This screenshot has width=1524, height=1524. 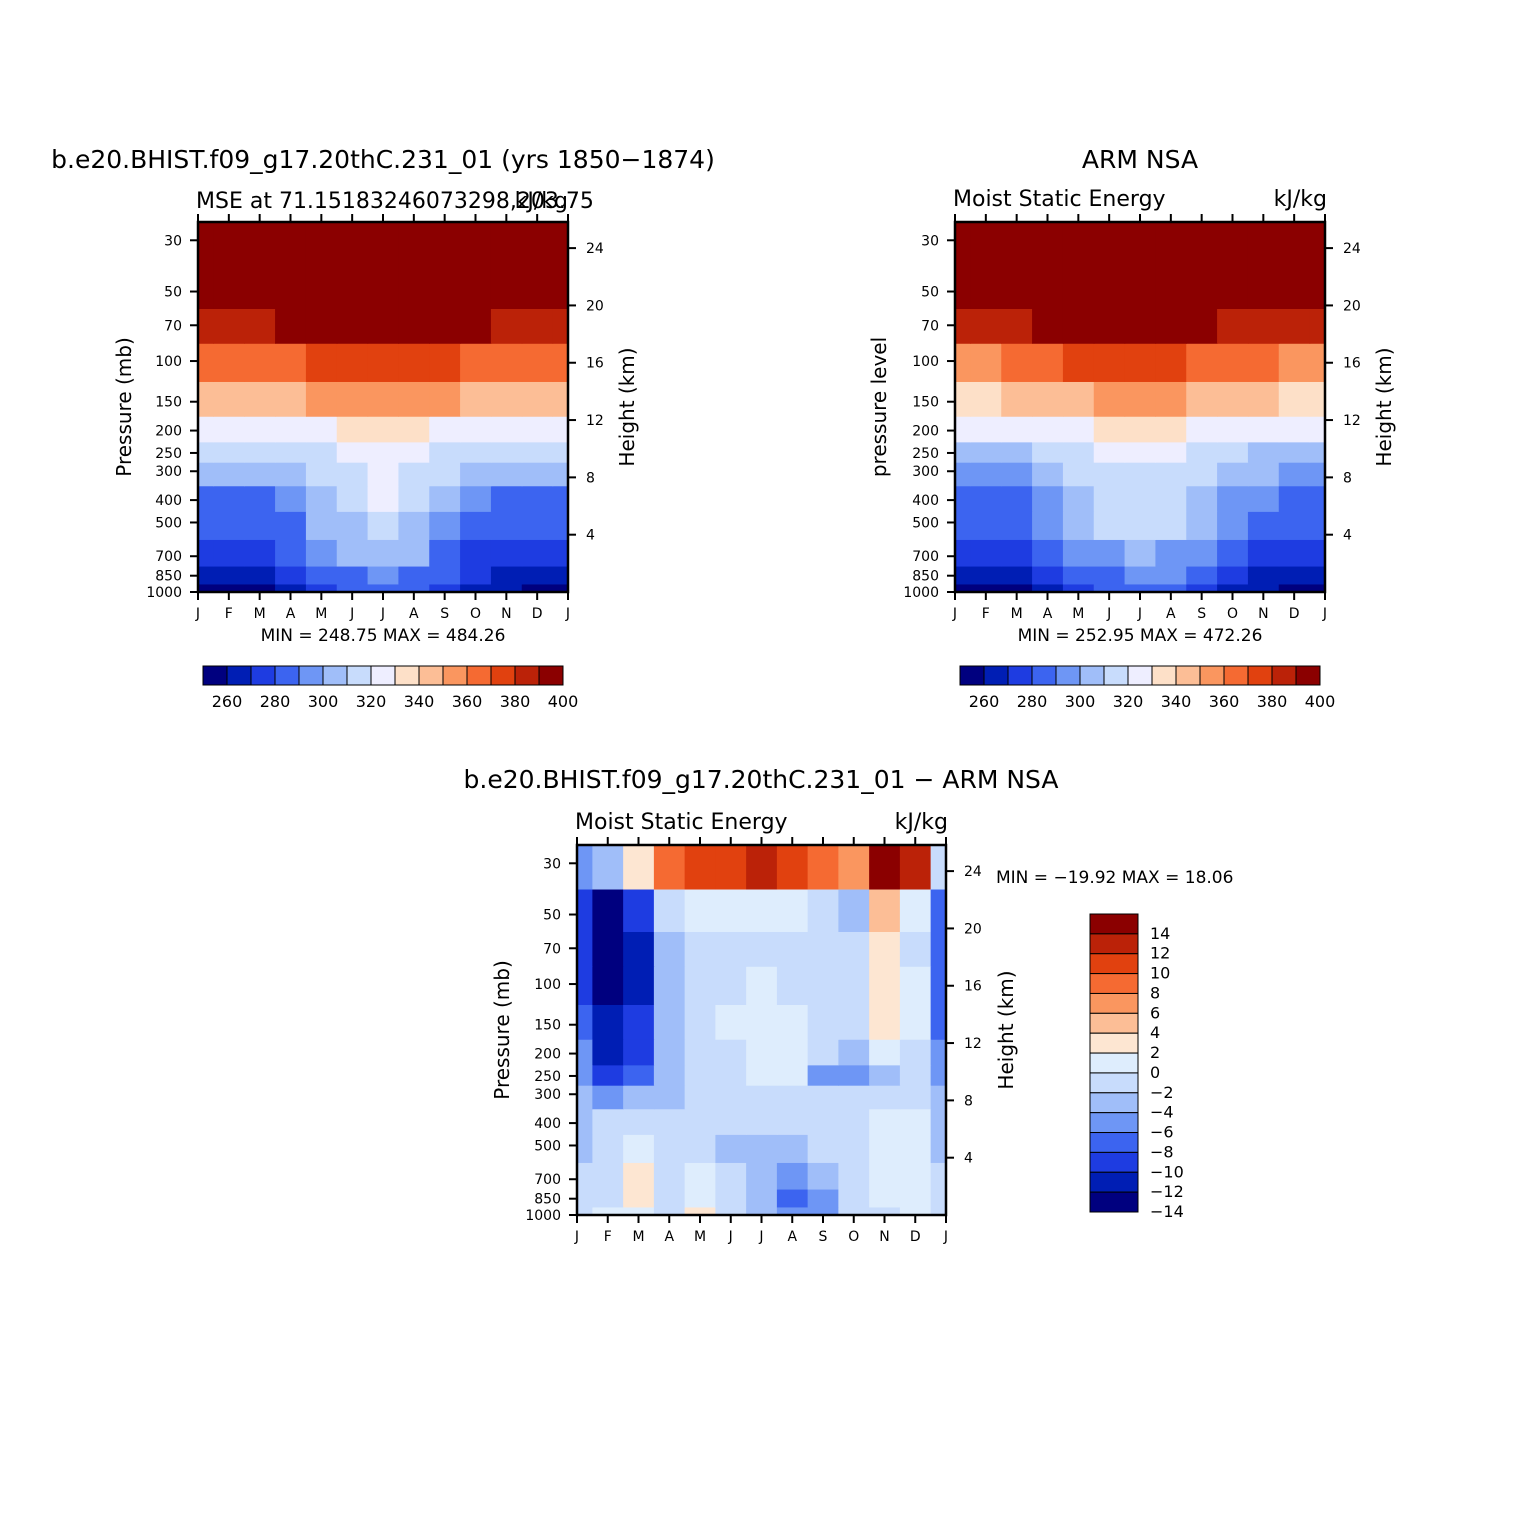 I want to click on diff-xtick-label: F, so click(x=608, y=1237).